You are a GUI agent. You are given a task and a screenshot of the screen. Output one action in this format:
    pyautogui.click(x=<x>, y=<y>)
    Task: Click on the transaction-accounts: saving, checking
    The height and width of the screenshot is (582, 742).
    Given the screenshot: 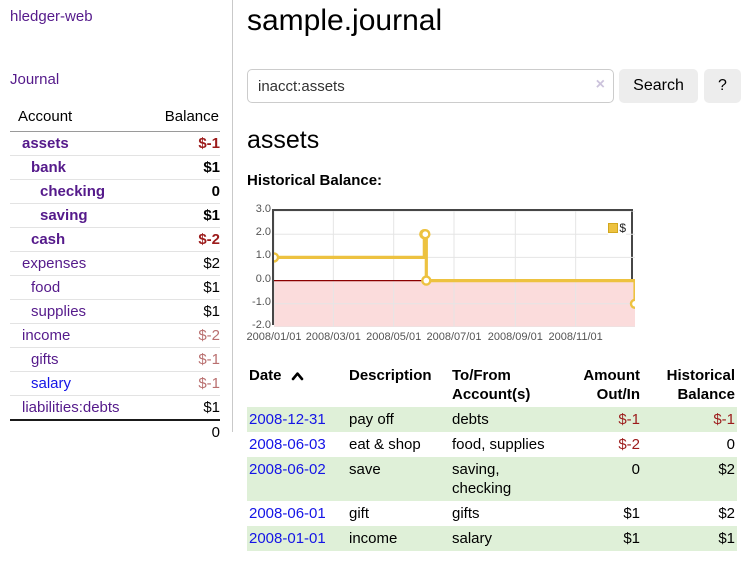 What is the action you would take?
    pyautogui.click(x=482, y=479)
    